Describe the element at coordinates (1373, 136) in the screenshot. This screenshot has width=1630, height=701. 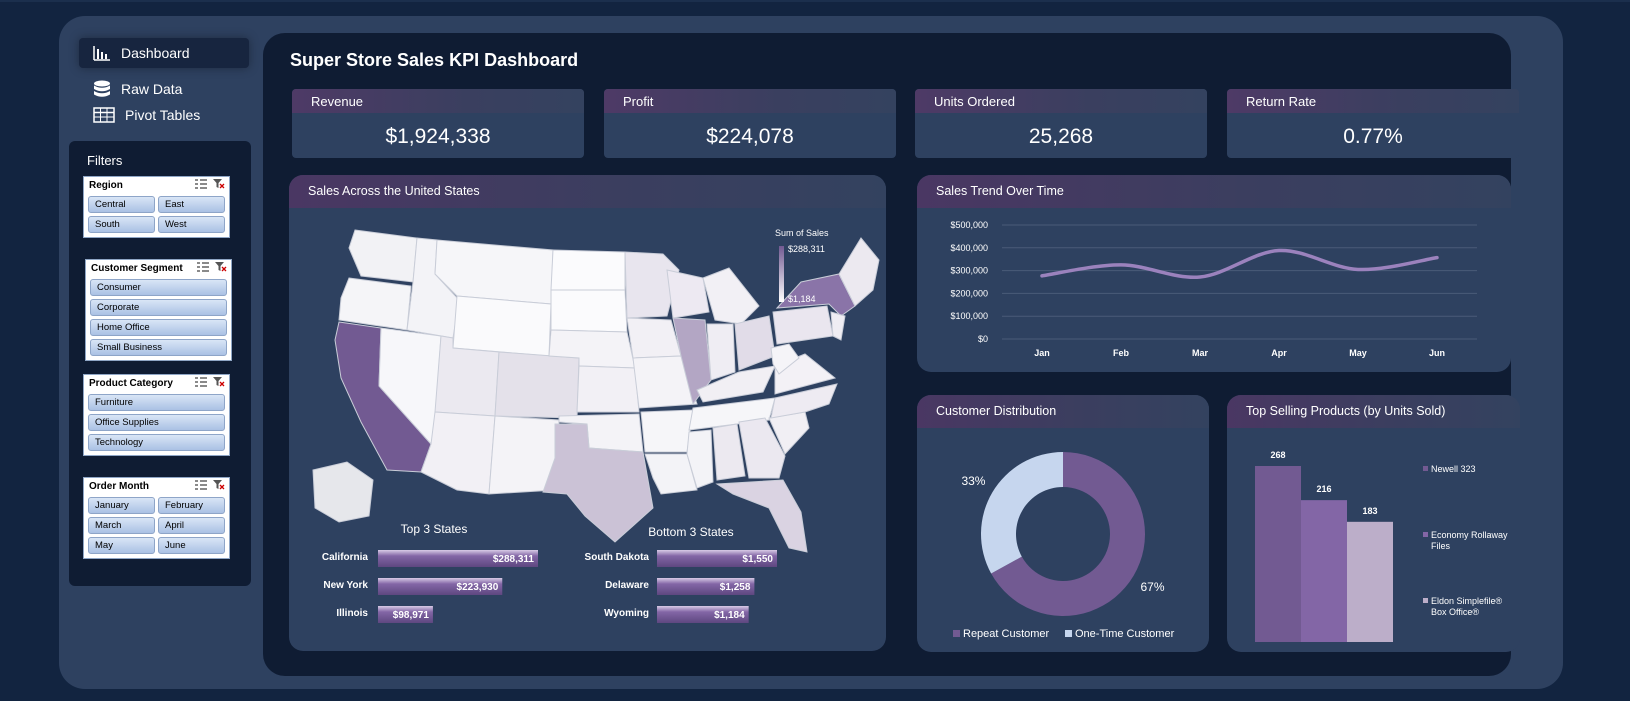
I see `kpi-value: 0.77%` at that location.